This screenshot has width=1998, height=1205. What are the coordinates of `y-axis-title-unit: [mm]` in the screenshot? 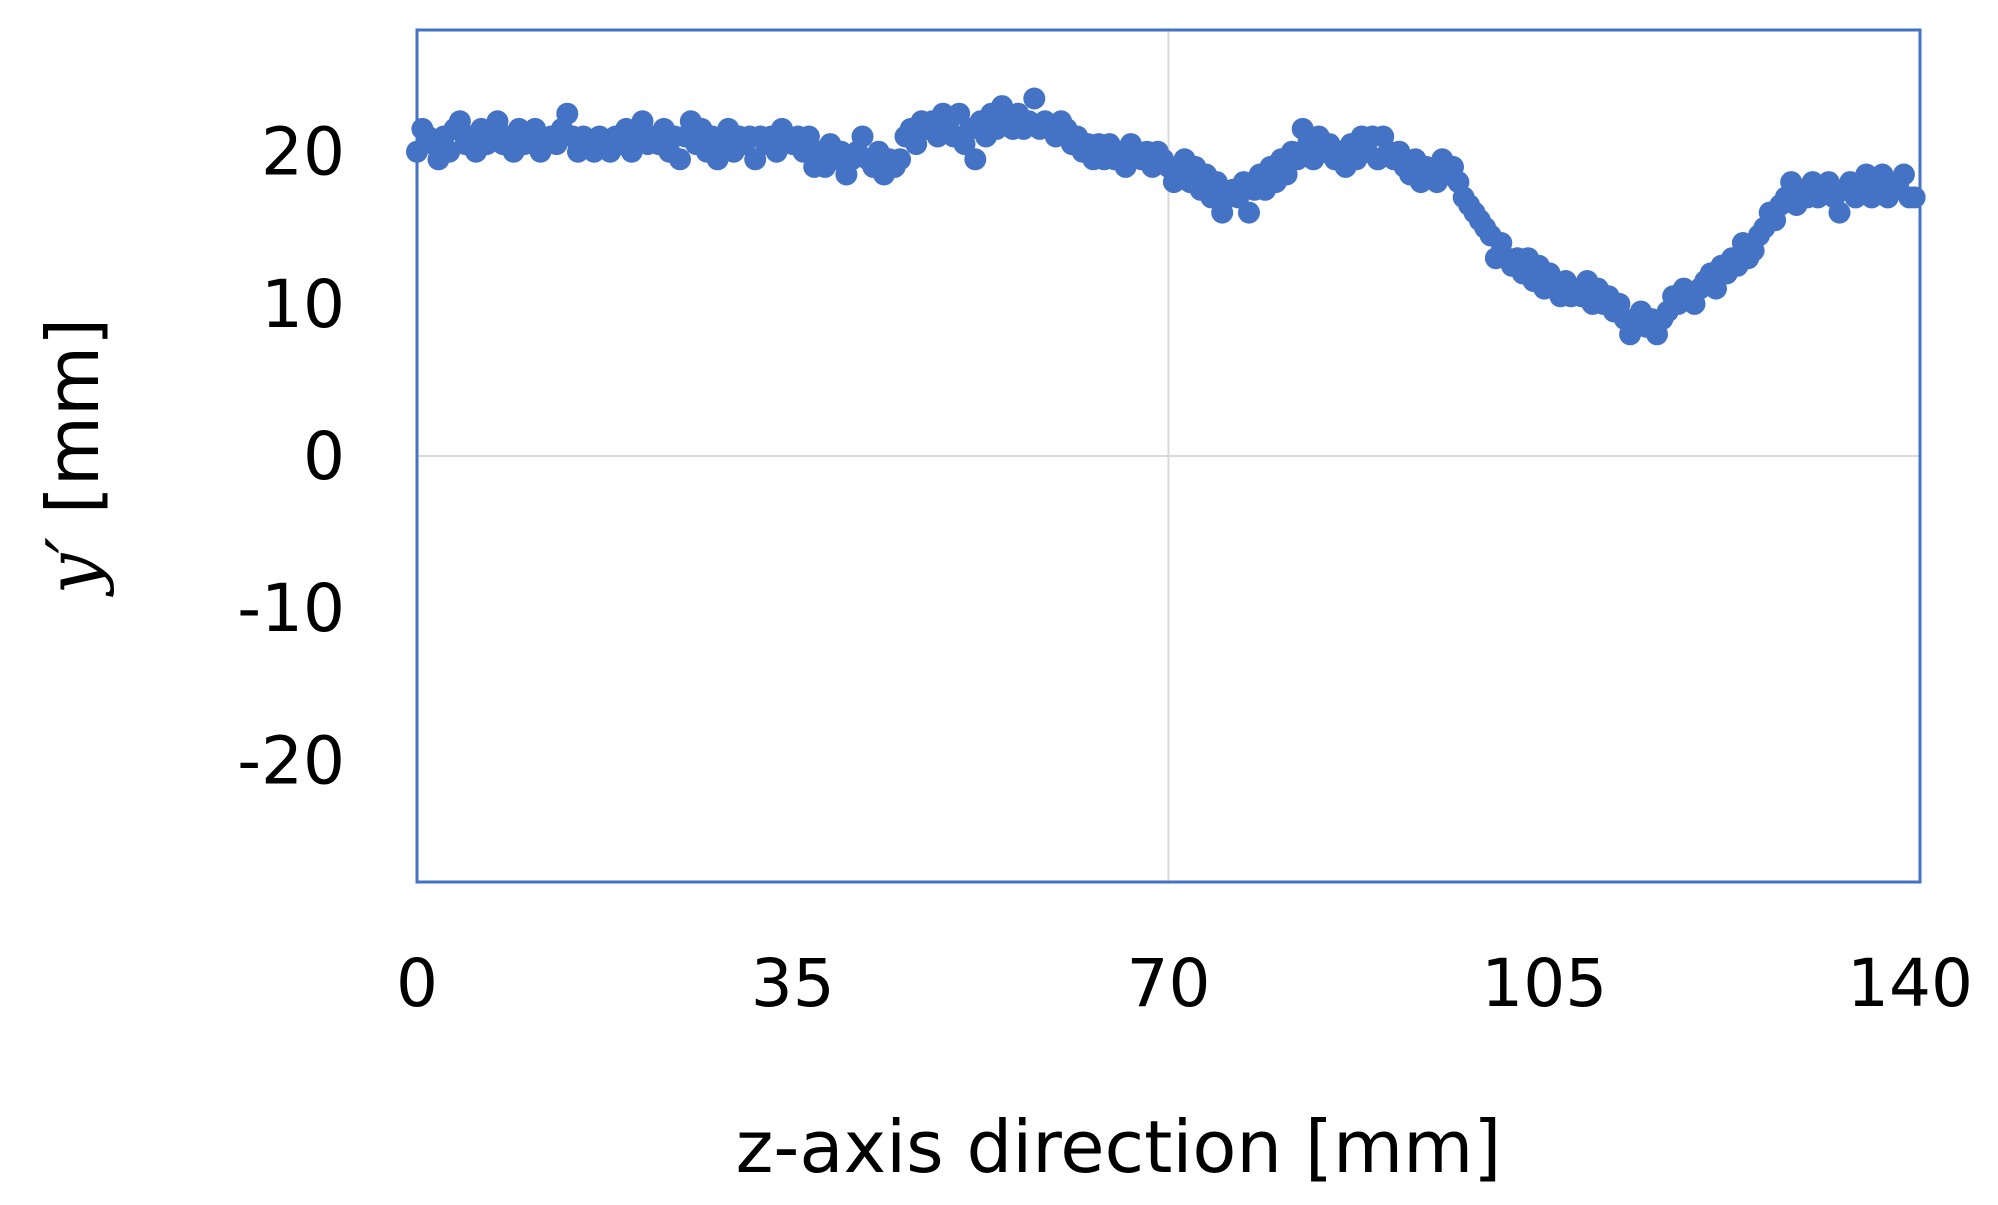 It's located at (73, 427).